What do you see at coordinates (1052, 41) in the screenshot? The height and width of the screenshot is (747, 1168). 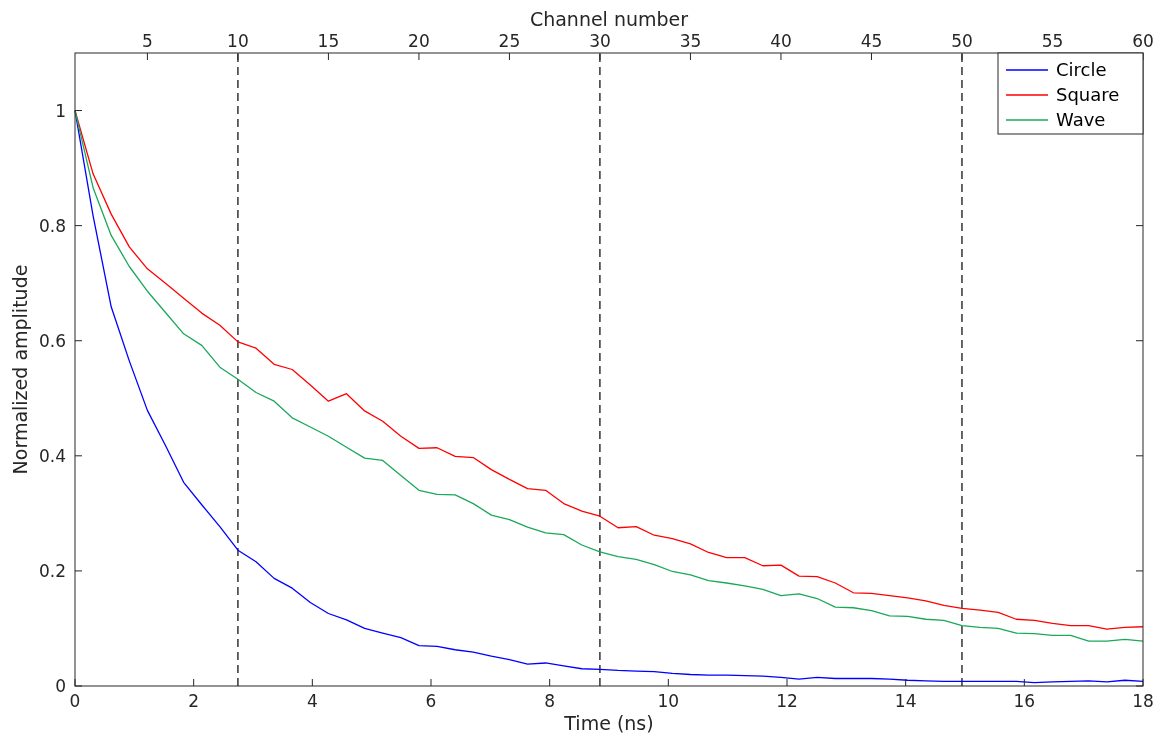 I see `x2-tick-label: 55` at bounding box center [1052, 41].